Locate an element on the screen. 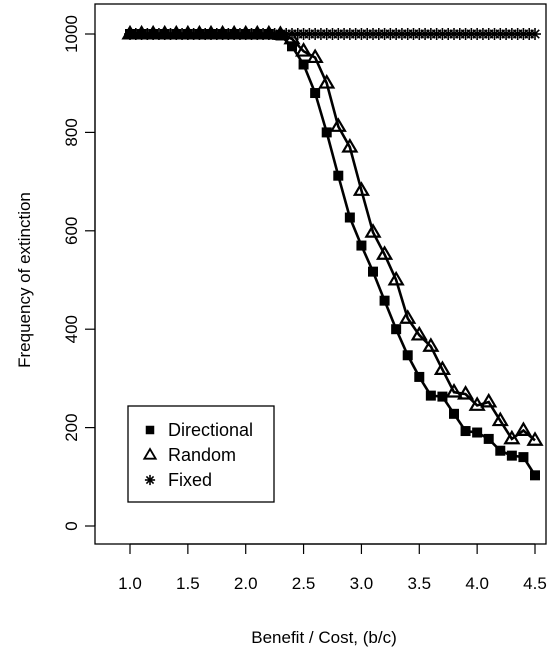 Image resolution: width=555 pixels, height=649 pixels. y-tick-label: 200 is located at coordinates (71, 427).